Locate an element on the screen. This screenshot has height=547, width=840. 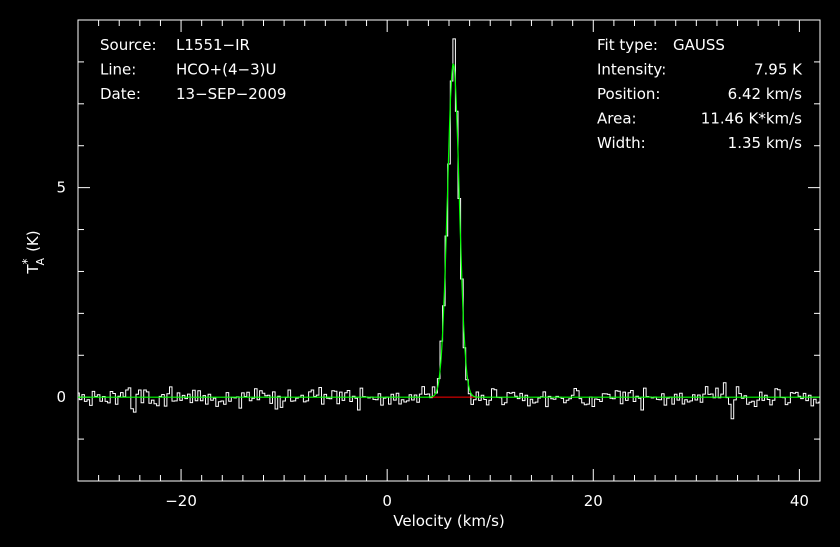
info-left-value: L1551−IR is located at coordinates (213, 45).